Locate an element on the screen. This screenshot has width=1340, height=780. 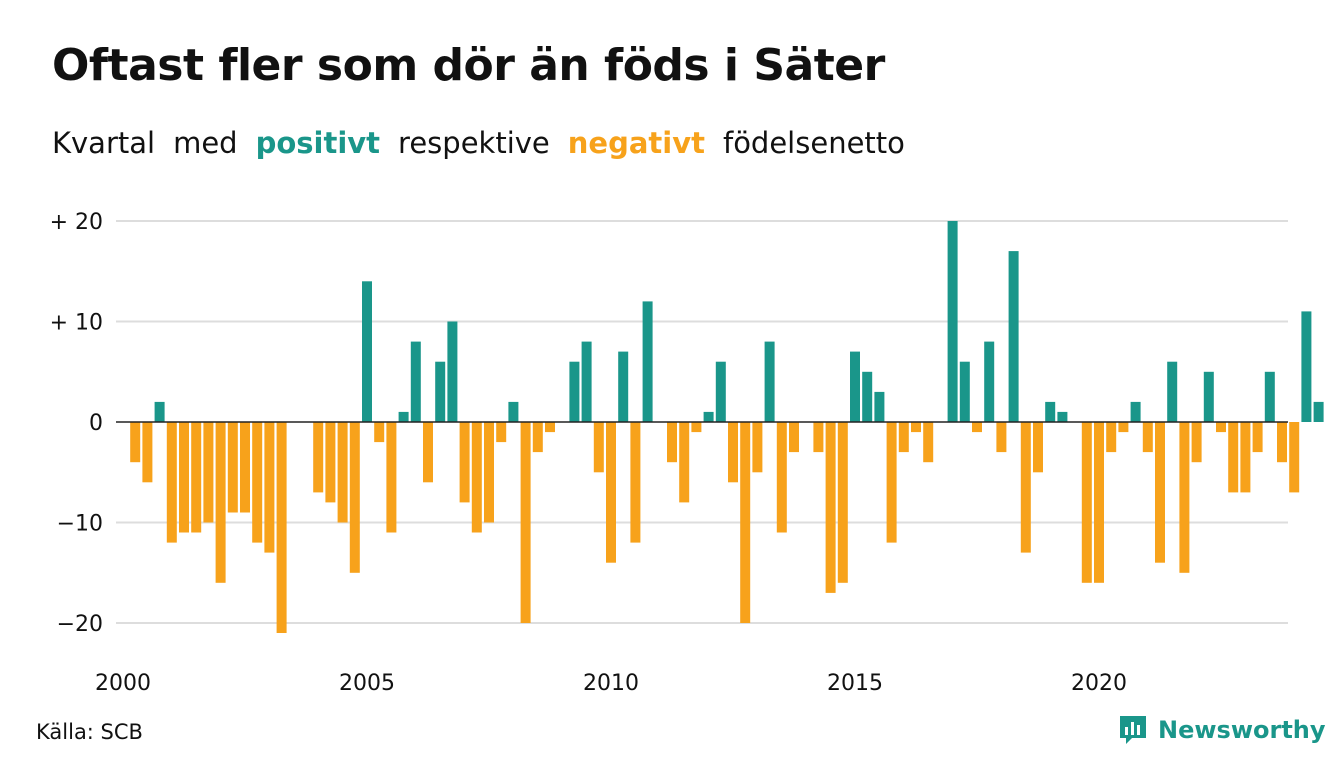
source-note: Källa: SCB is located at coordinates (89, 732).